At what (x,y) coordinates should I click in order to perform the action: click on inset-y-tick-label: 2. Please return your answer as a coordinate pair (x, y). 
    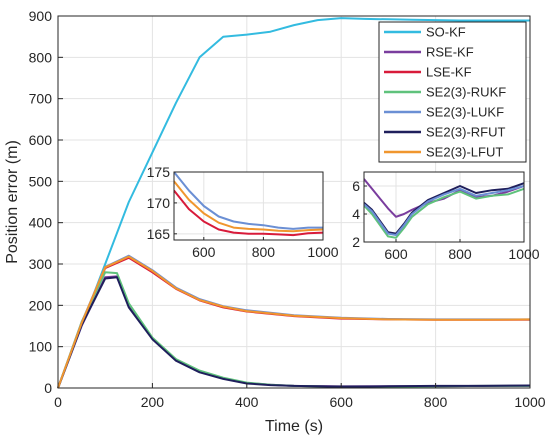
    Looking at the image, I should click on (356, 242).